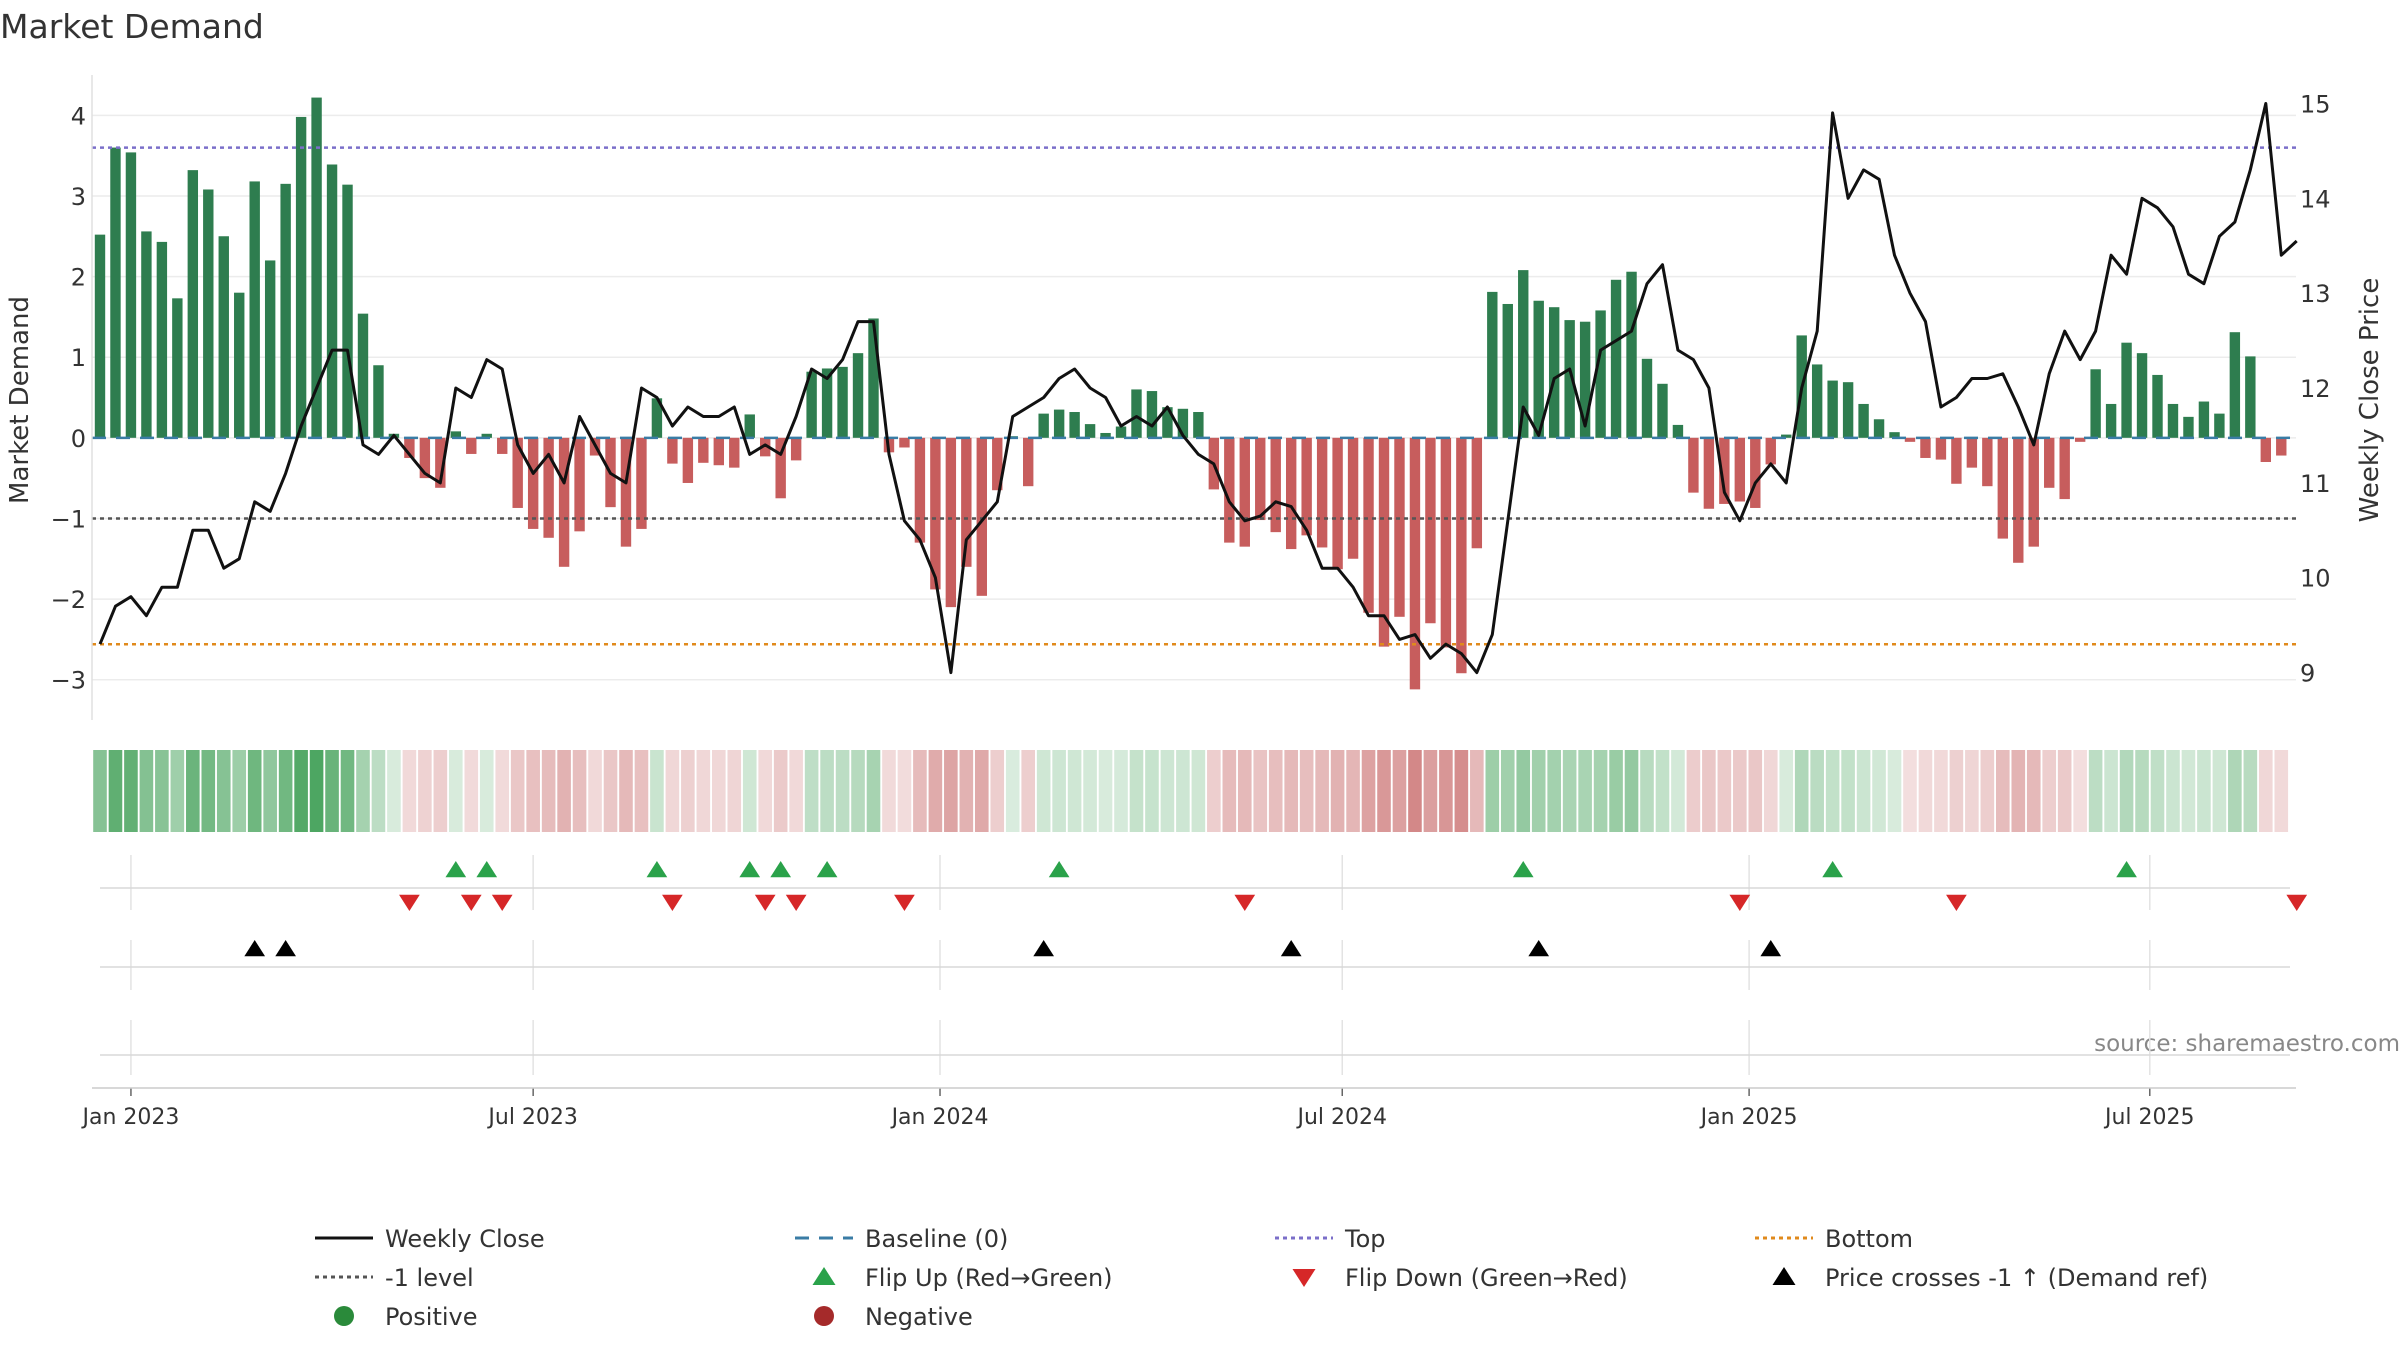 Image resolution: width=2400 pixels, height=1354 pixels. Describe the element at coordinates (2149, 1117) in the screenshot. I see `x-tick-label: Jul 2025` at that location.